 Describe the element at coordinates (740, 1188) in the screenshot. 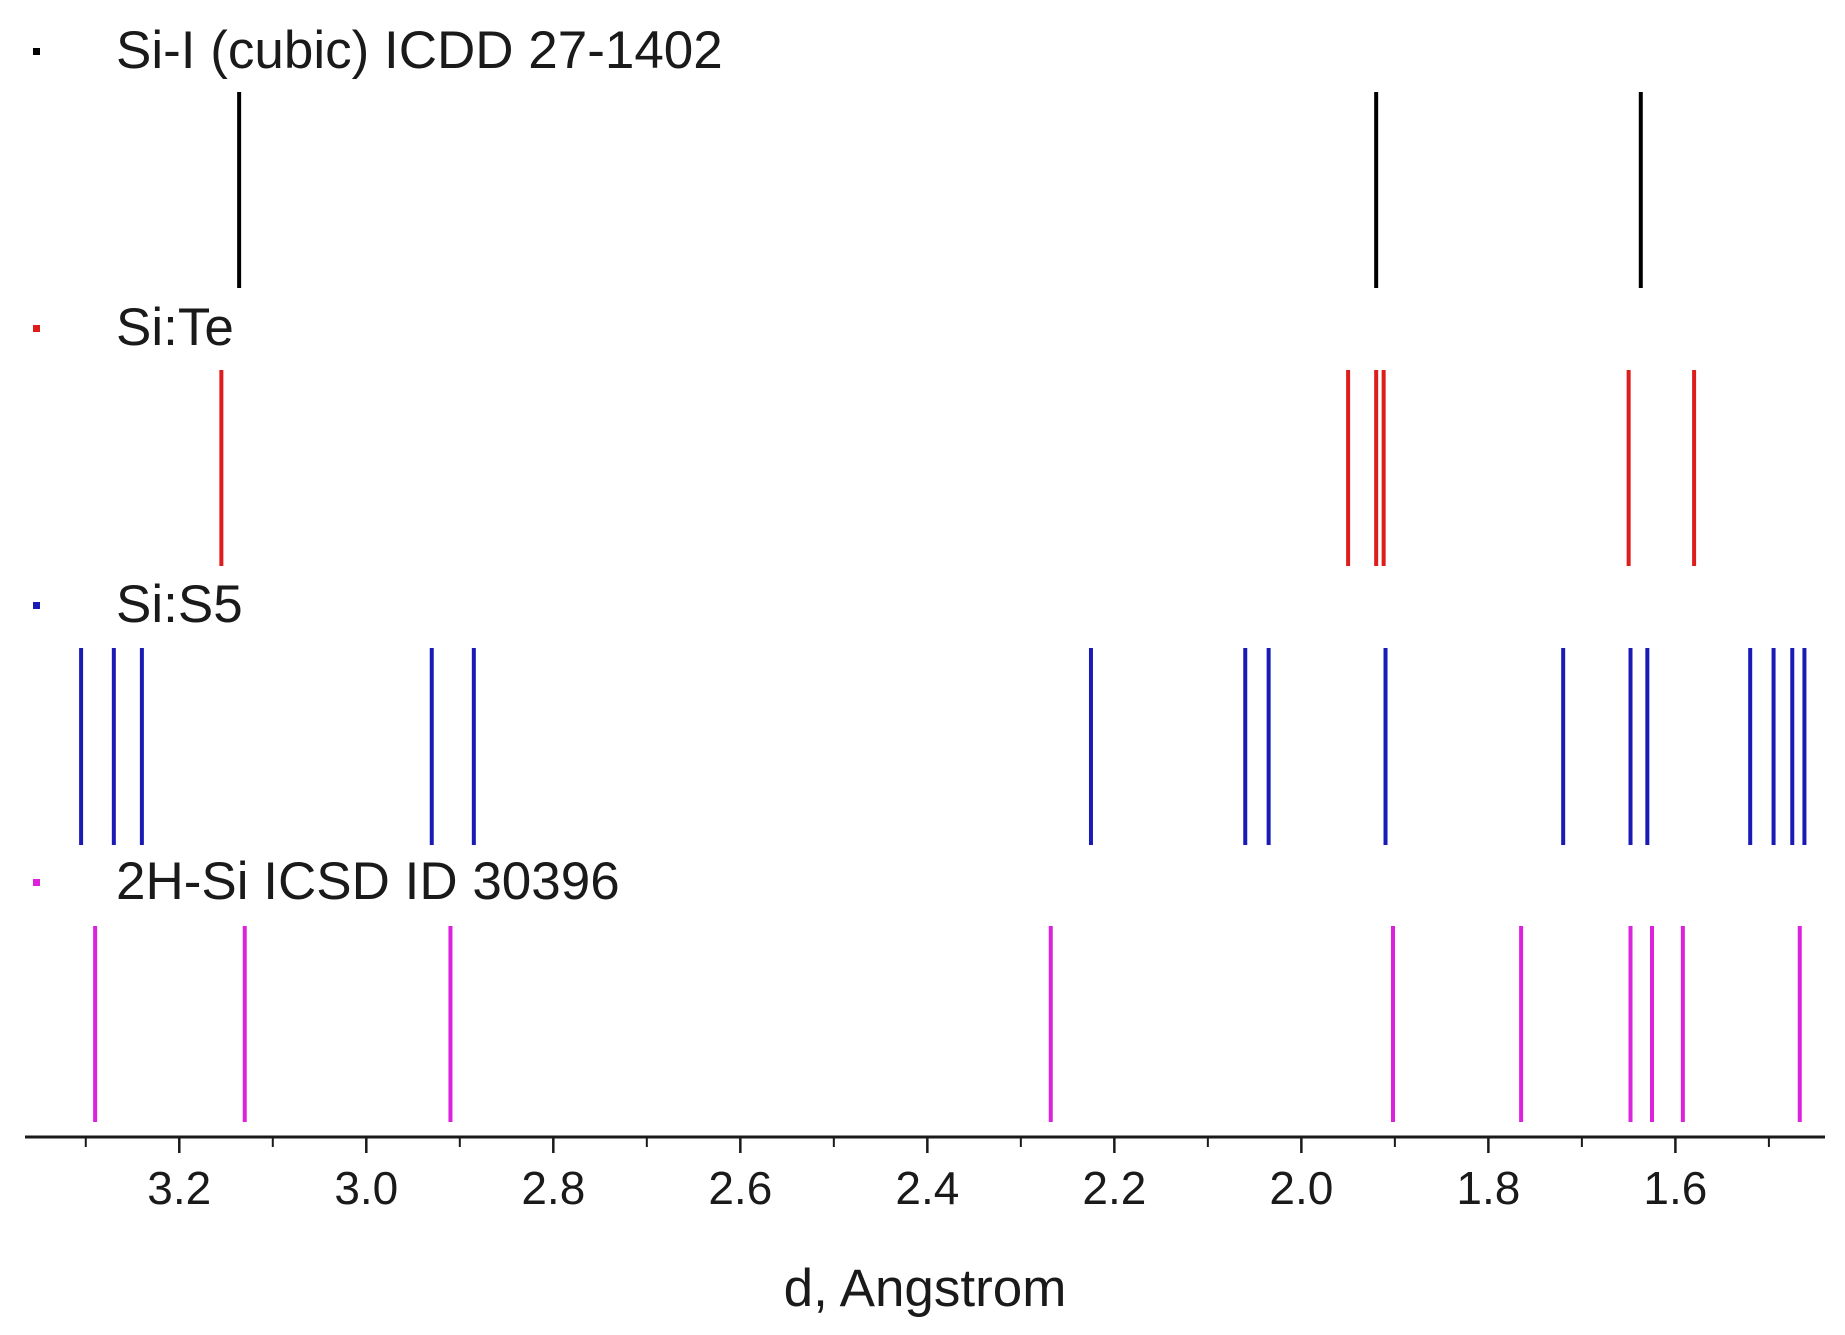

I see `tick-label: 2.6` at that location.